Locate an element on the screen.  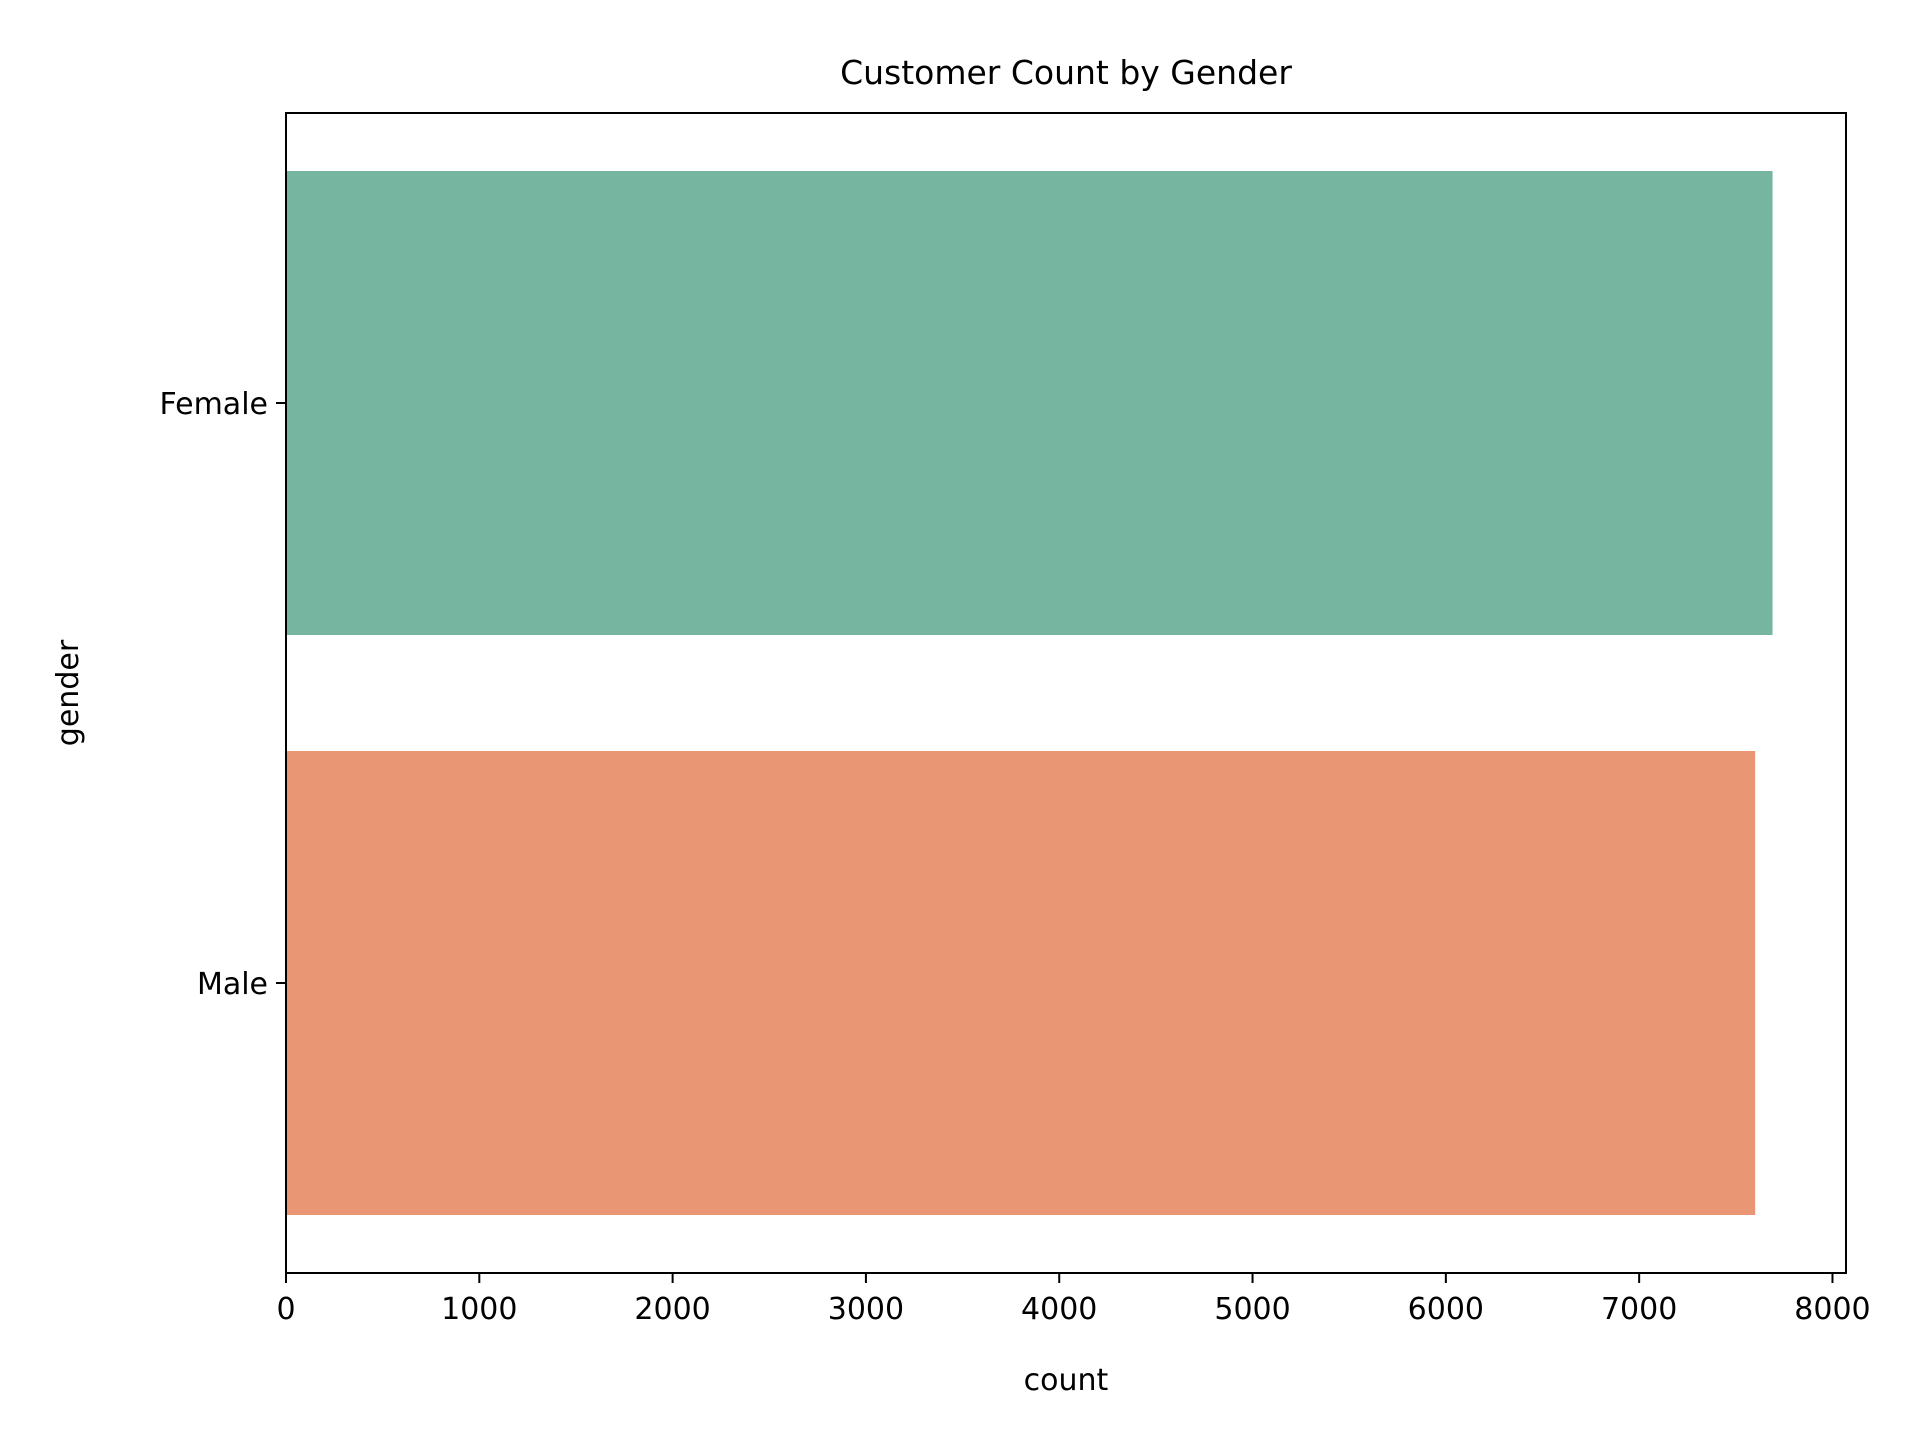
y-axis-ticks: Female Male is located at coordinates (223, 694).